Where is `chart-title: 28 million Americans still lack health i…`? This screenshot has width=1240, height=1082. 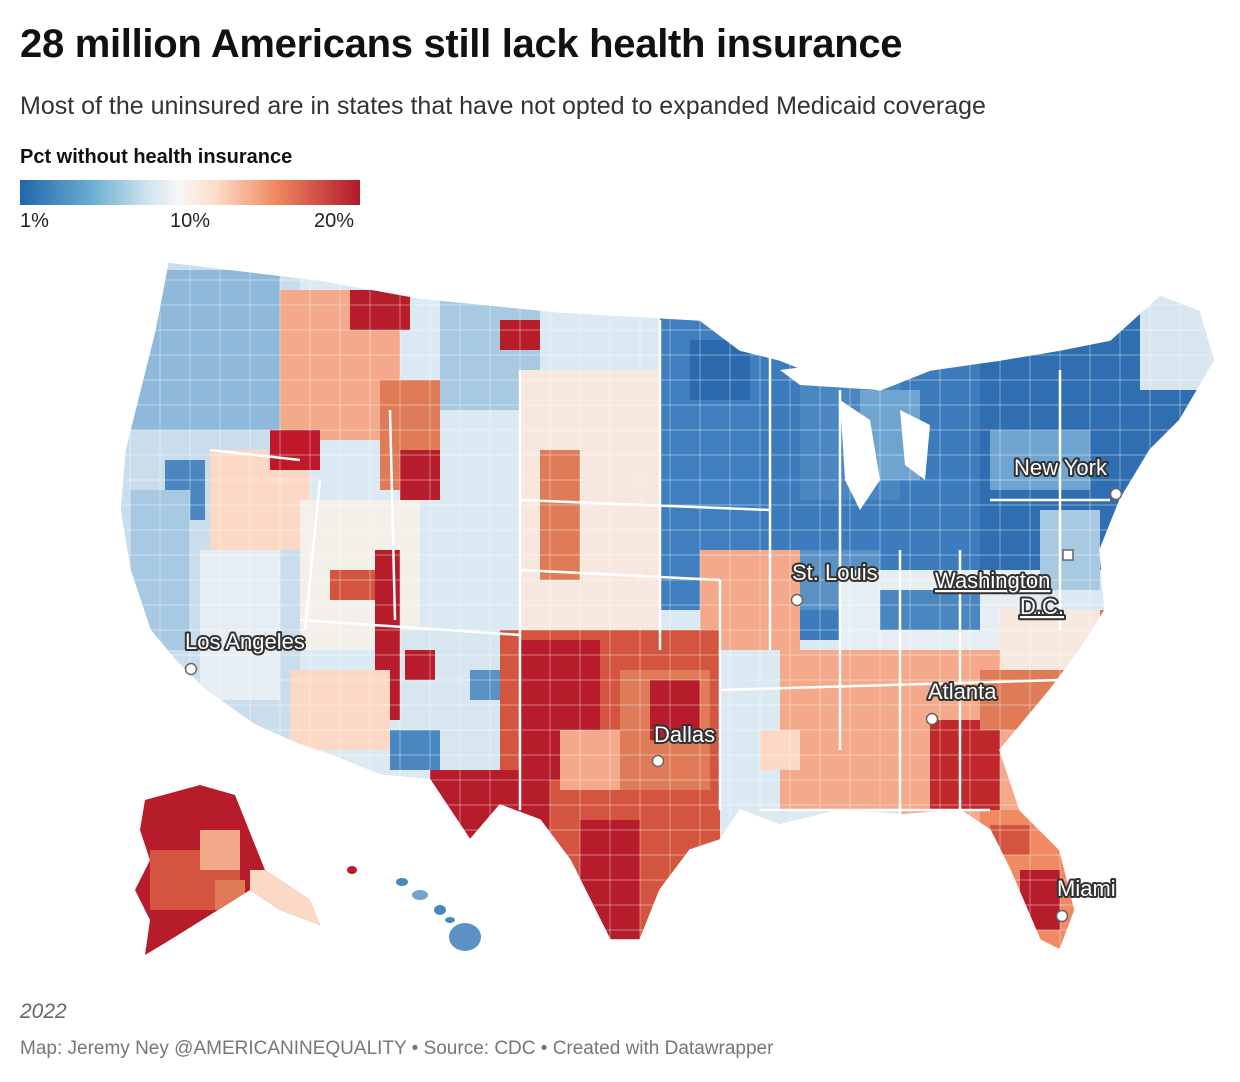
chart-title: 28 million Americans still lack health i… is located at coordinates (461, 44).